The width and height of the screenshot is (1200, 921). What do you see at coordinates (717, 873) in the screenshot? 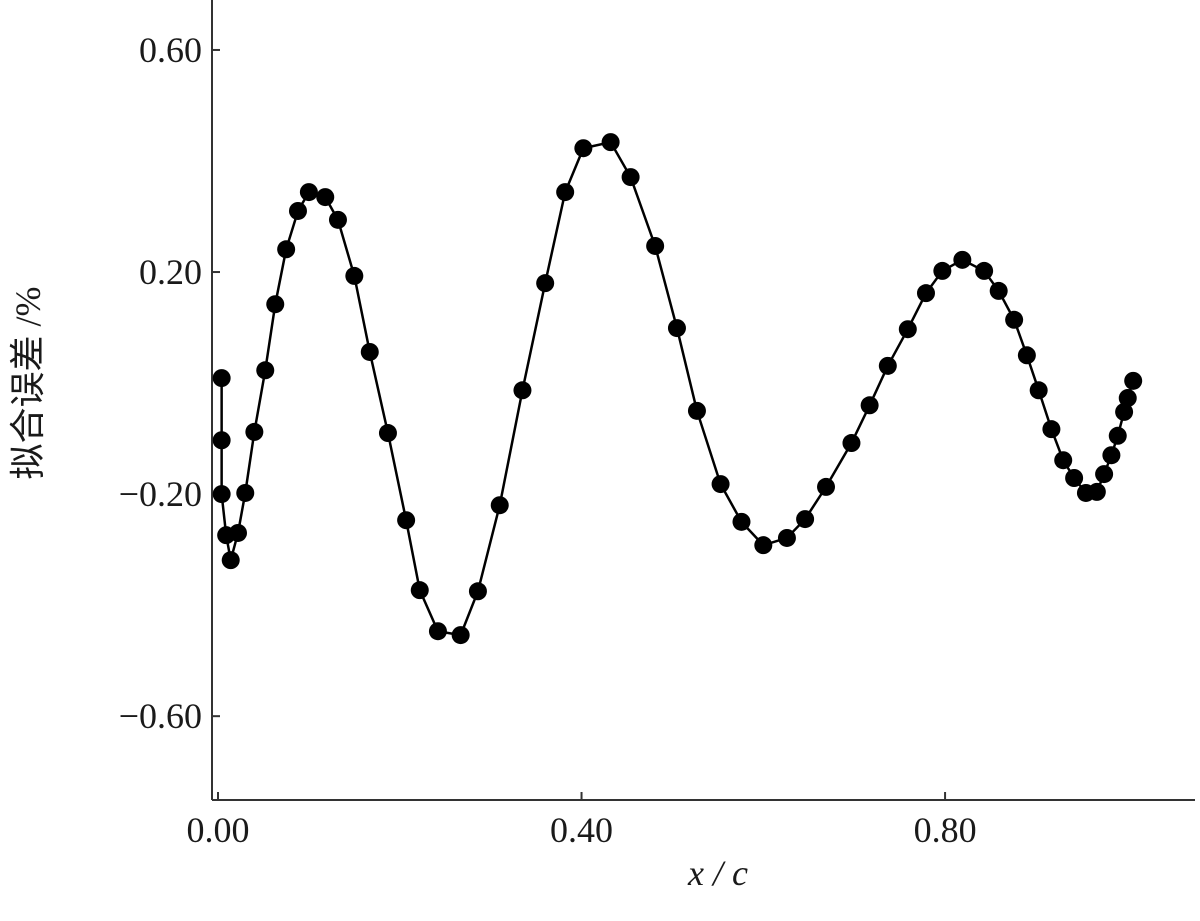
I see `x-axis-label: x / c` at bounding box center [717, 873].